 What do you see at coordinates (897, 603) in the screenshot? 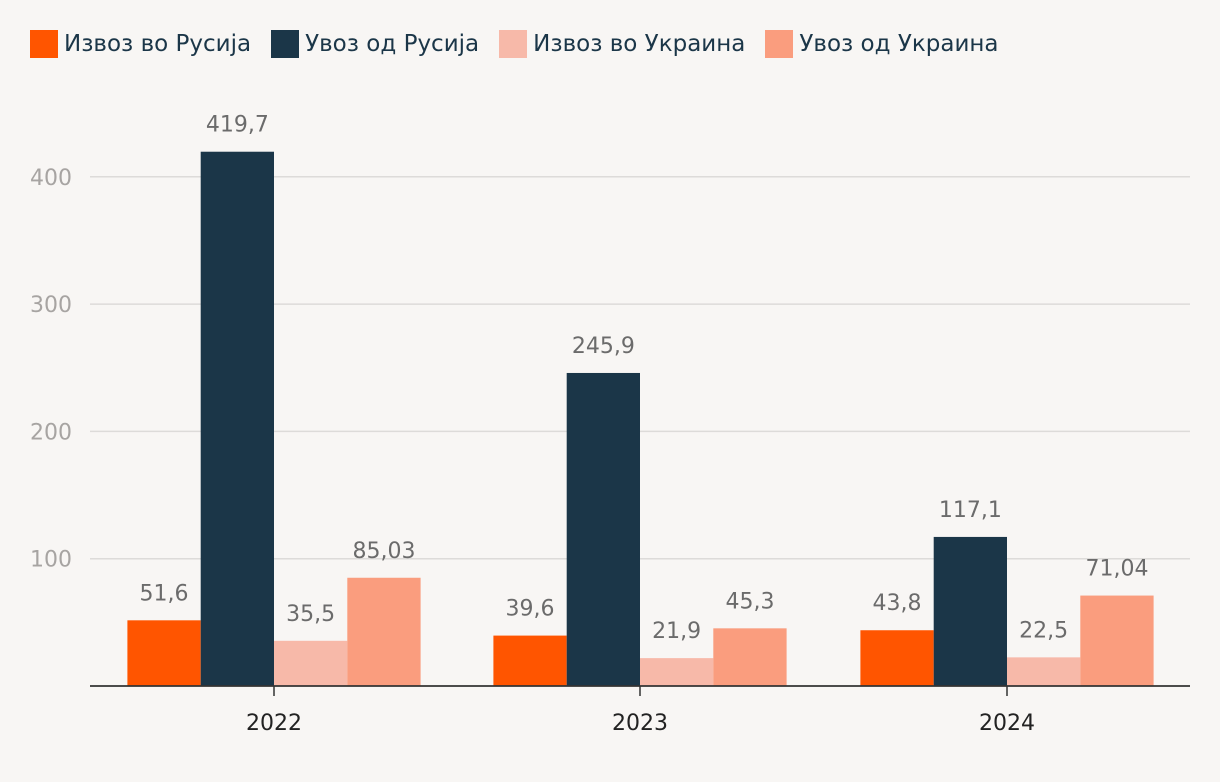
I see `data-label: 43,8` at bounding box center [897, 603].